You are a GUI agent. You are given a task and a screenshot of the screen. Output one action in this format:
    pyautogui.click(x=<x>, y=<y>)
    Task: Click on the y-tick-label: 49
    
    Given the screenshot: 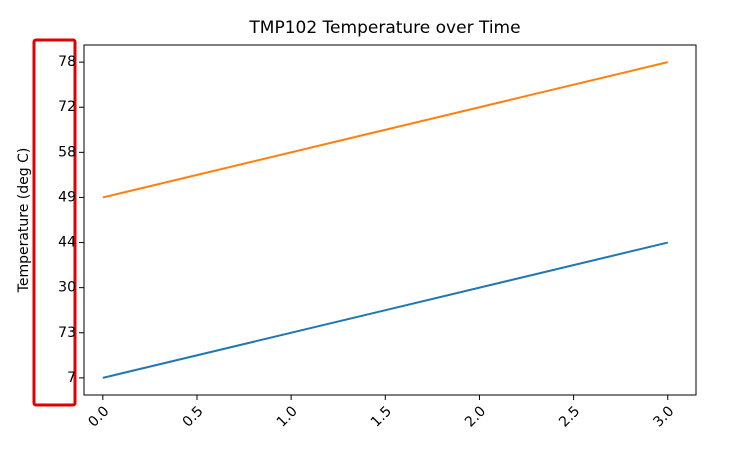 What is the action you would take?
    pyautogui.click(x=67, y=197)
    